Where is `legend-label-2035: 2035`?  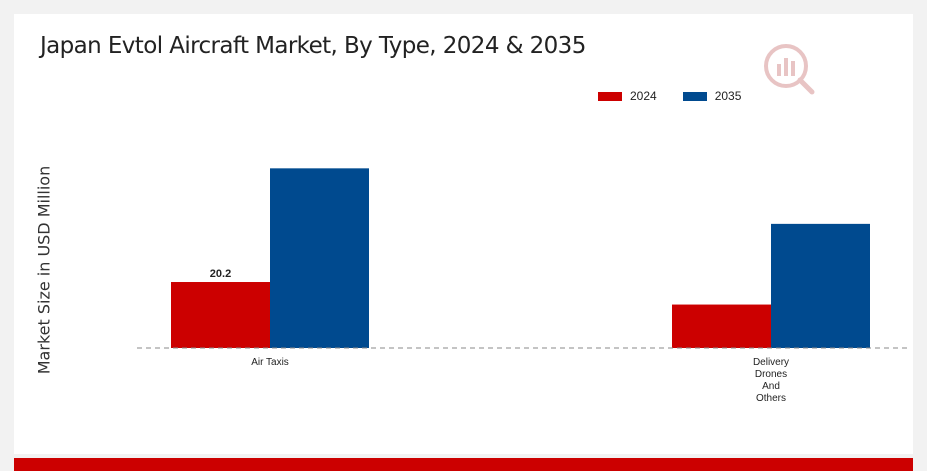 legend-label-2035: 2035 is located at coordinates (728, 96).